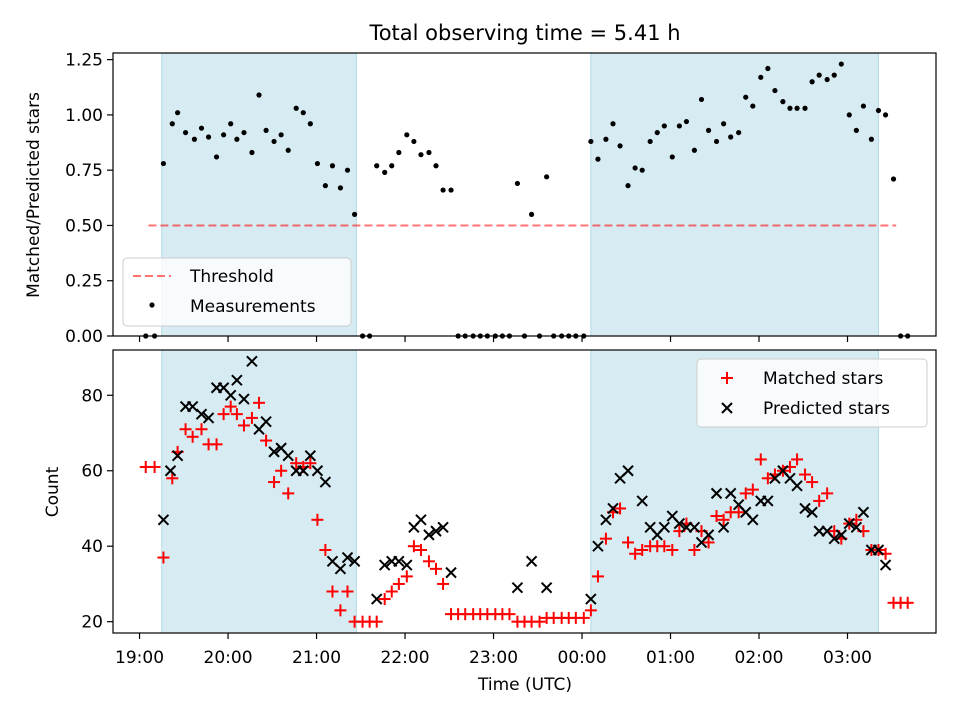 The width and height of the screenshot is (960, 724). What do you see at coordinates (228, 658) in the screenshot?
I see `x-tick-label: 20:00` at bounding box center [228, 658].